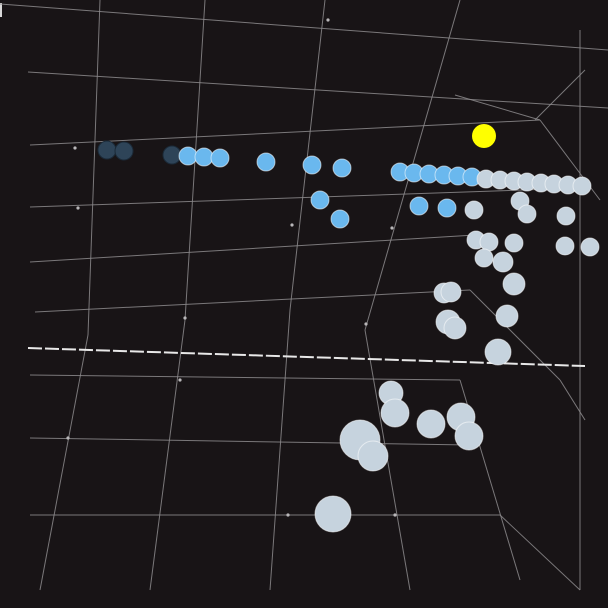  I want to click on cursor-mark, so click(1, 10).